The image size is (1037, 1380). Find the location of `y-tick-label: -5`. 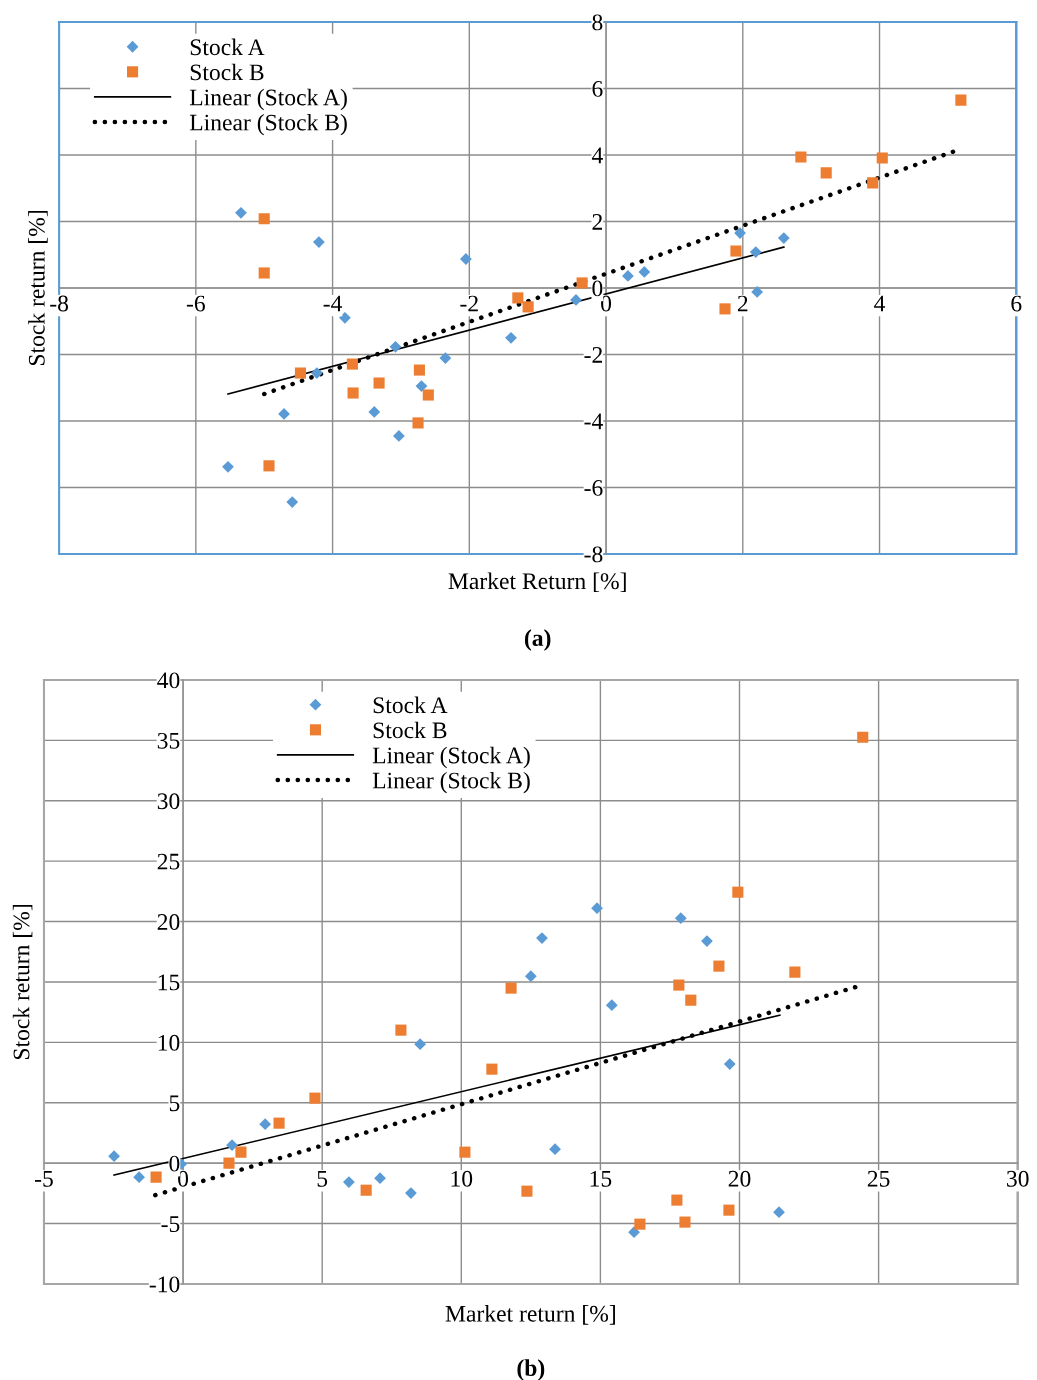

y-tick-label: -5 is located at coordinates (170, 1224).